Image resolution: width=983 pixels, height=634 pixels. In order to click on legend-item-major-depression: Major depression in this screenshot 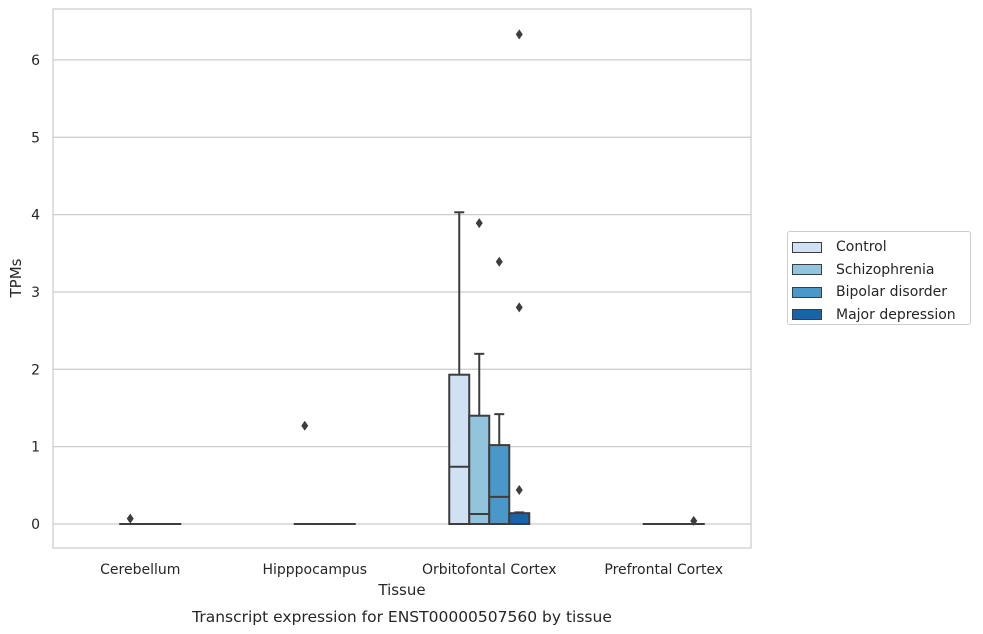, I will do `click(879, 315)`.